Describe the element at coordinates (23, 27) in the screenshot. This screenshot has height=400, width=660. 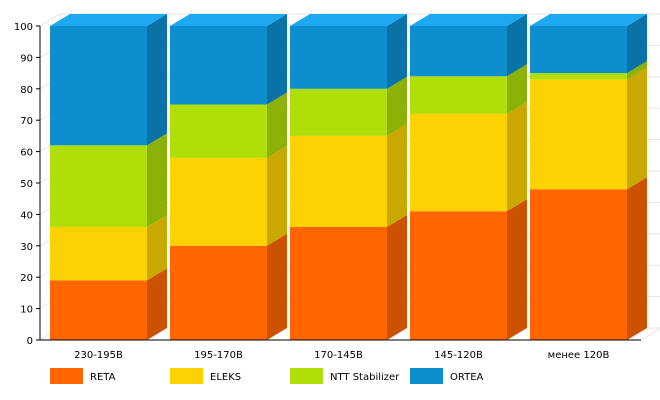
I see `y-tick-label: 100` at that location.